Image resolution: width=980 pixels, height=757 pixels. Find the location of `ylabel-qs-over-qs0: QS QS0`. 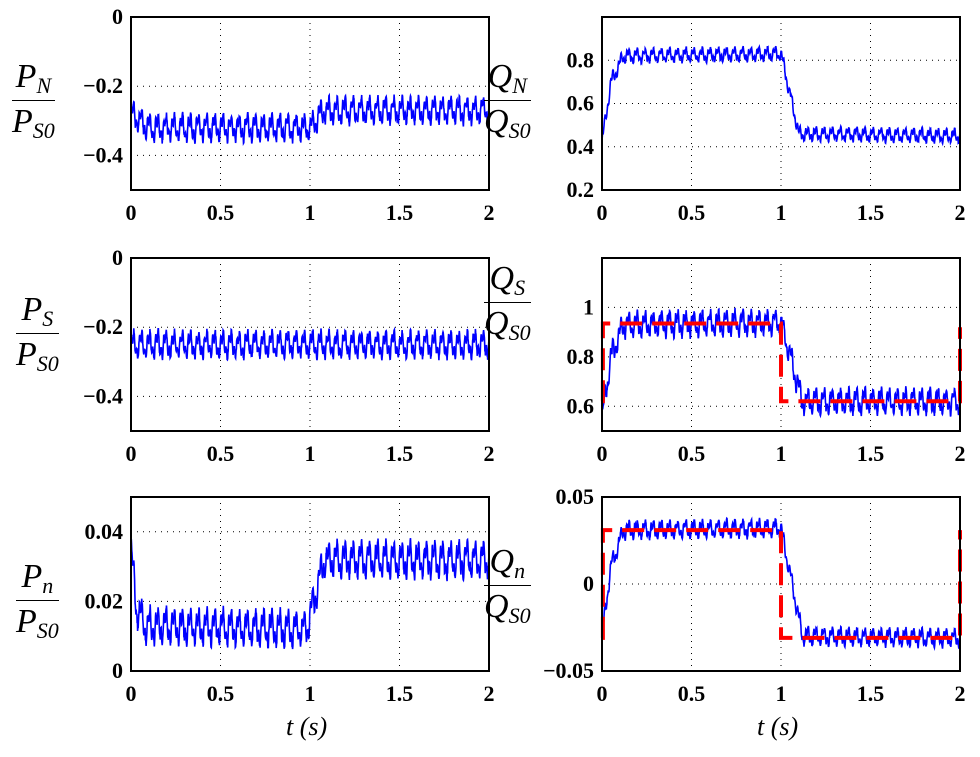

ylabel-qs-over-qs0: QS QS0 is located at coordinates (507, 302).